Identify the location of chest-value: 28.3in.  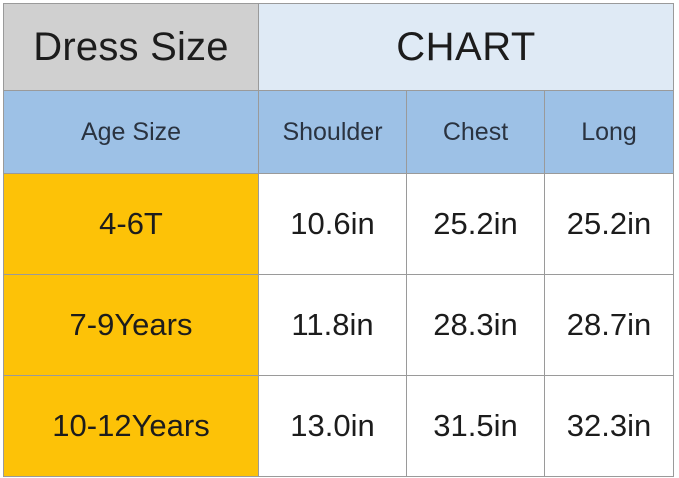
(475, 325).